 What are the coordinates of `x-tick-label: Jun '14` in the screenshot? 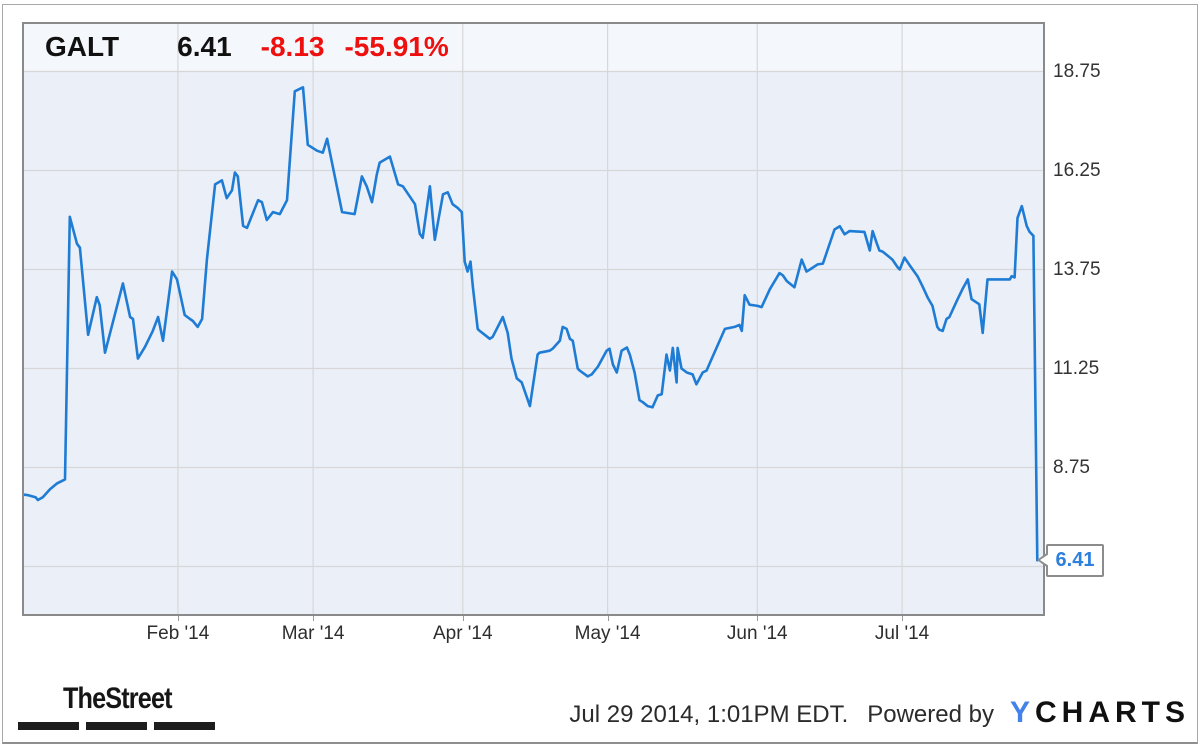 It's located at (757, 633).